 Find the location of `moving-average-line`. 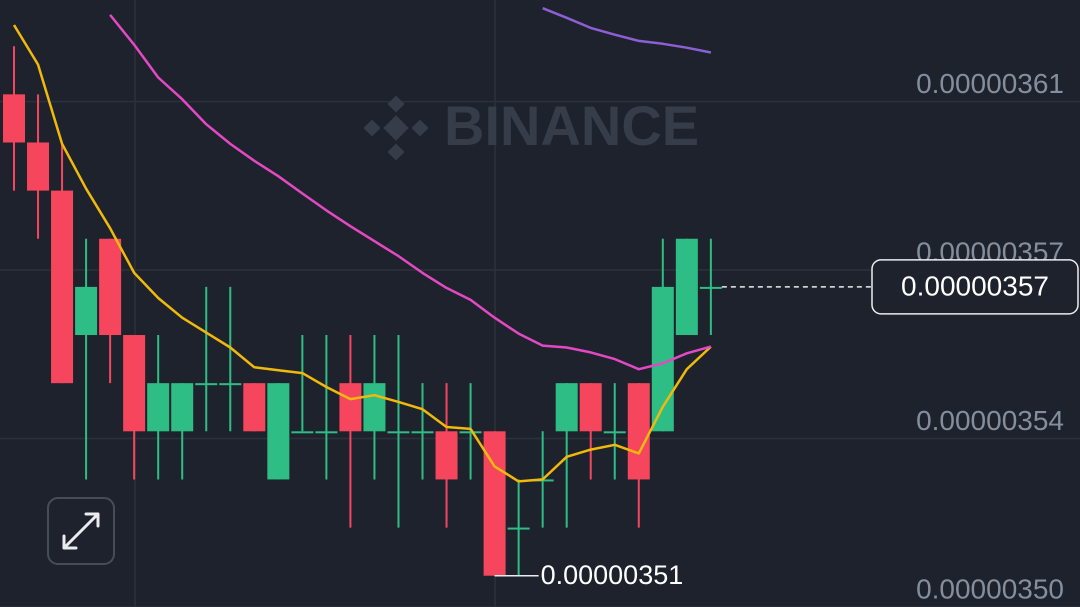

moving-average-line is located at coordinates (627, 30).